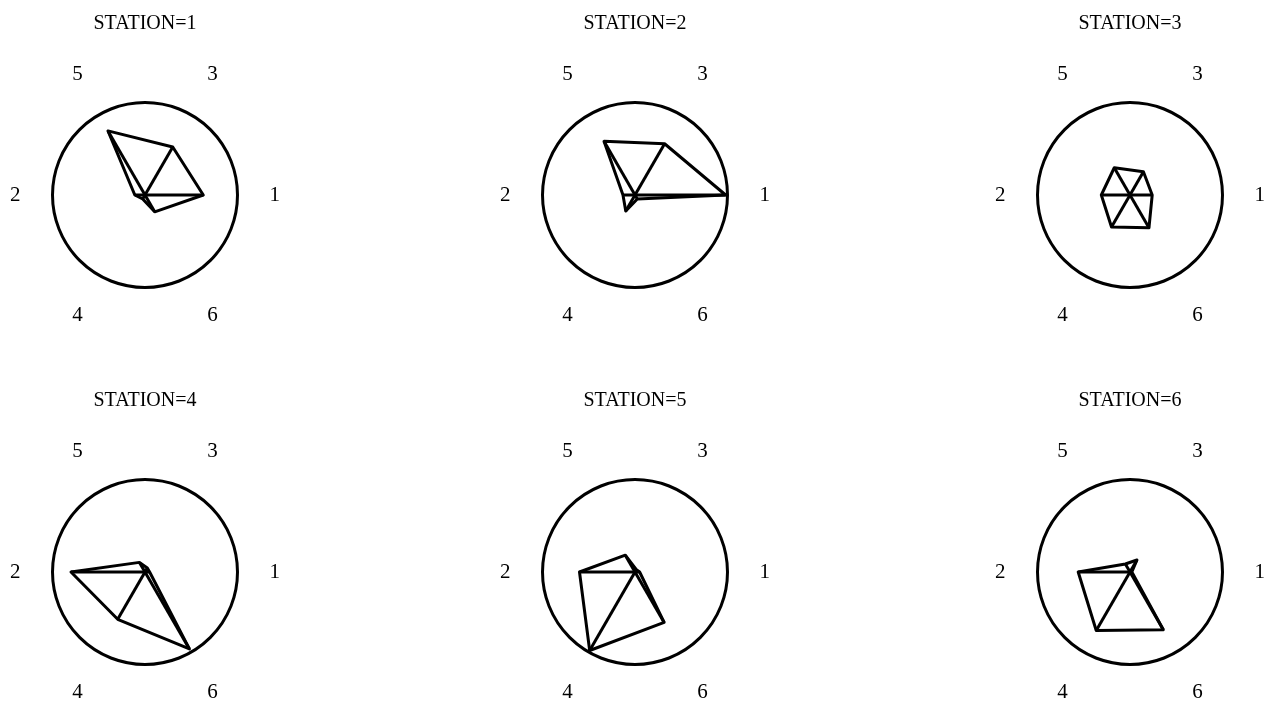 This screenshot has width=1270, height=708. I want to click on chart-title: STATION=5, so click(635, 399).